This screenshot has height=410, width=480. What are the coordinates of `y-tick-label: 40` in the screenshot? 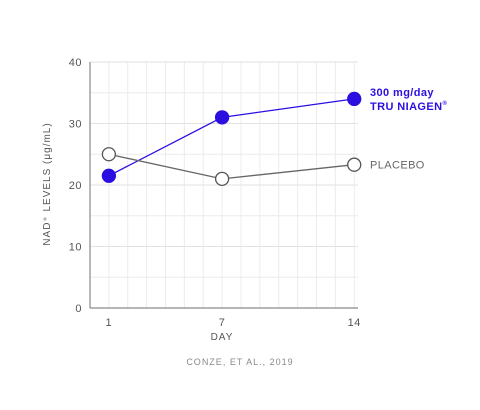 It's located at (75, 63).